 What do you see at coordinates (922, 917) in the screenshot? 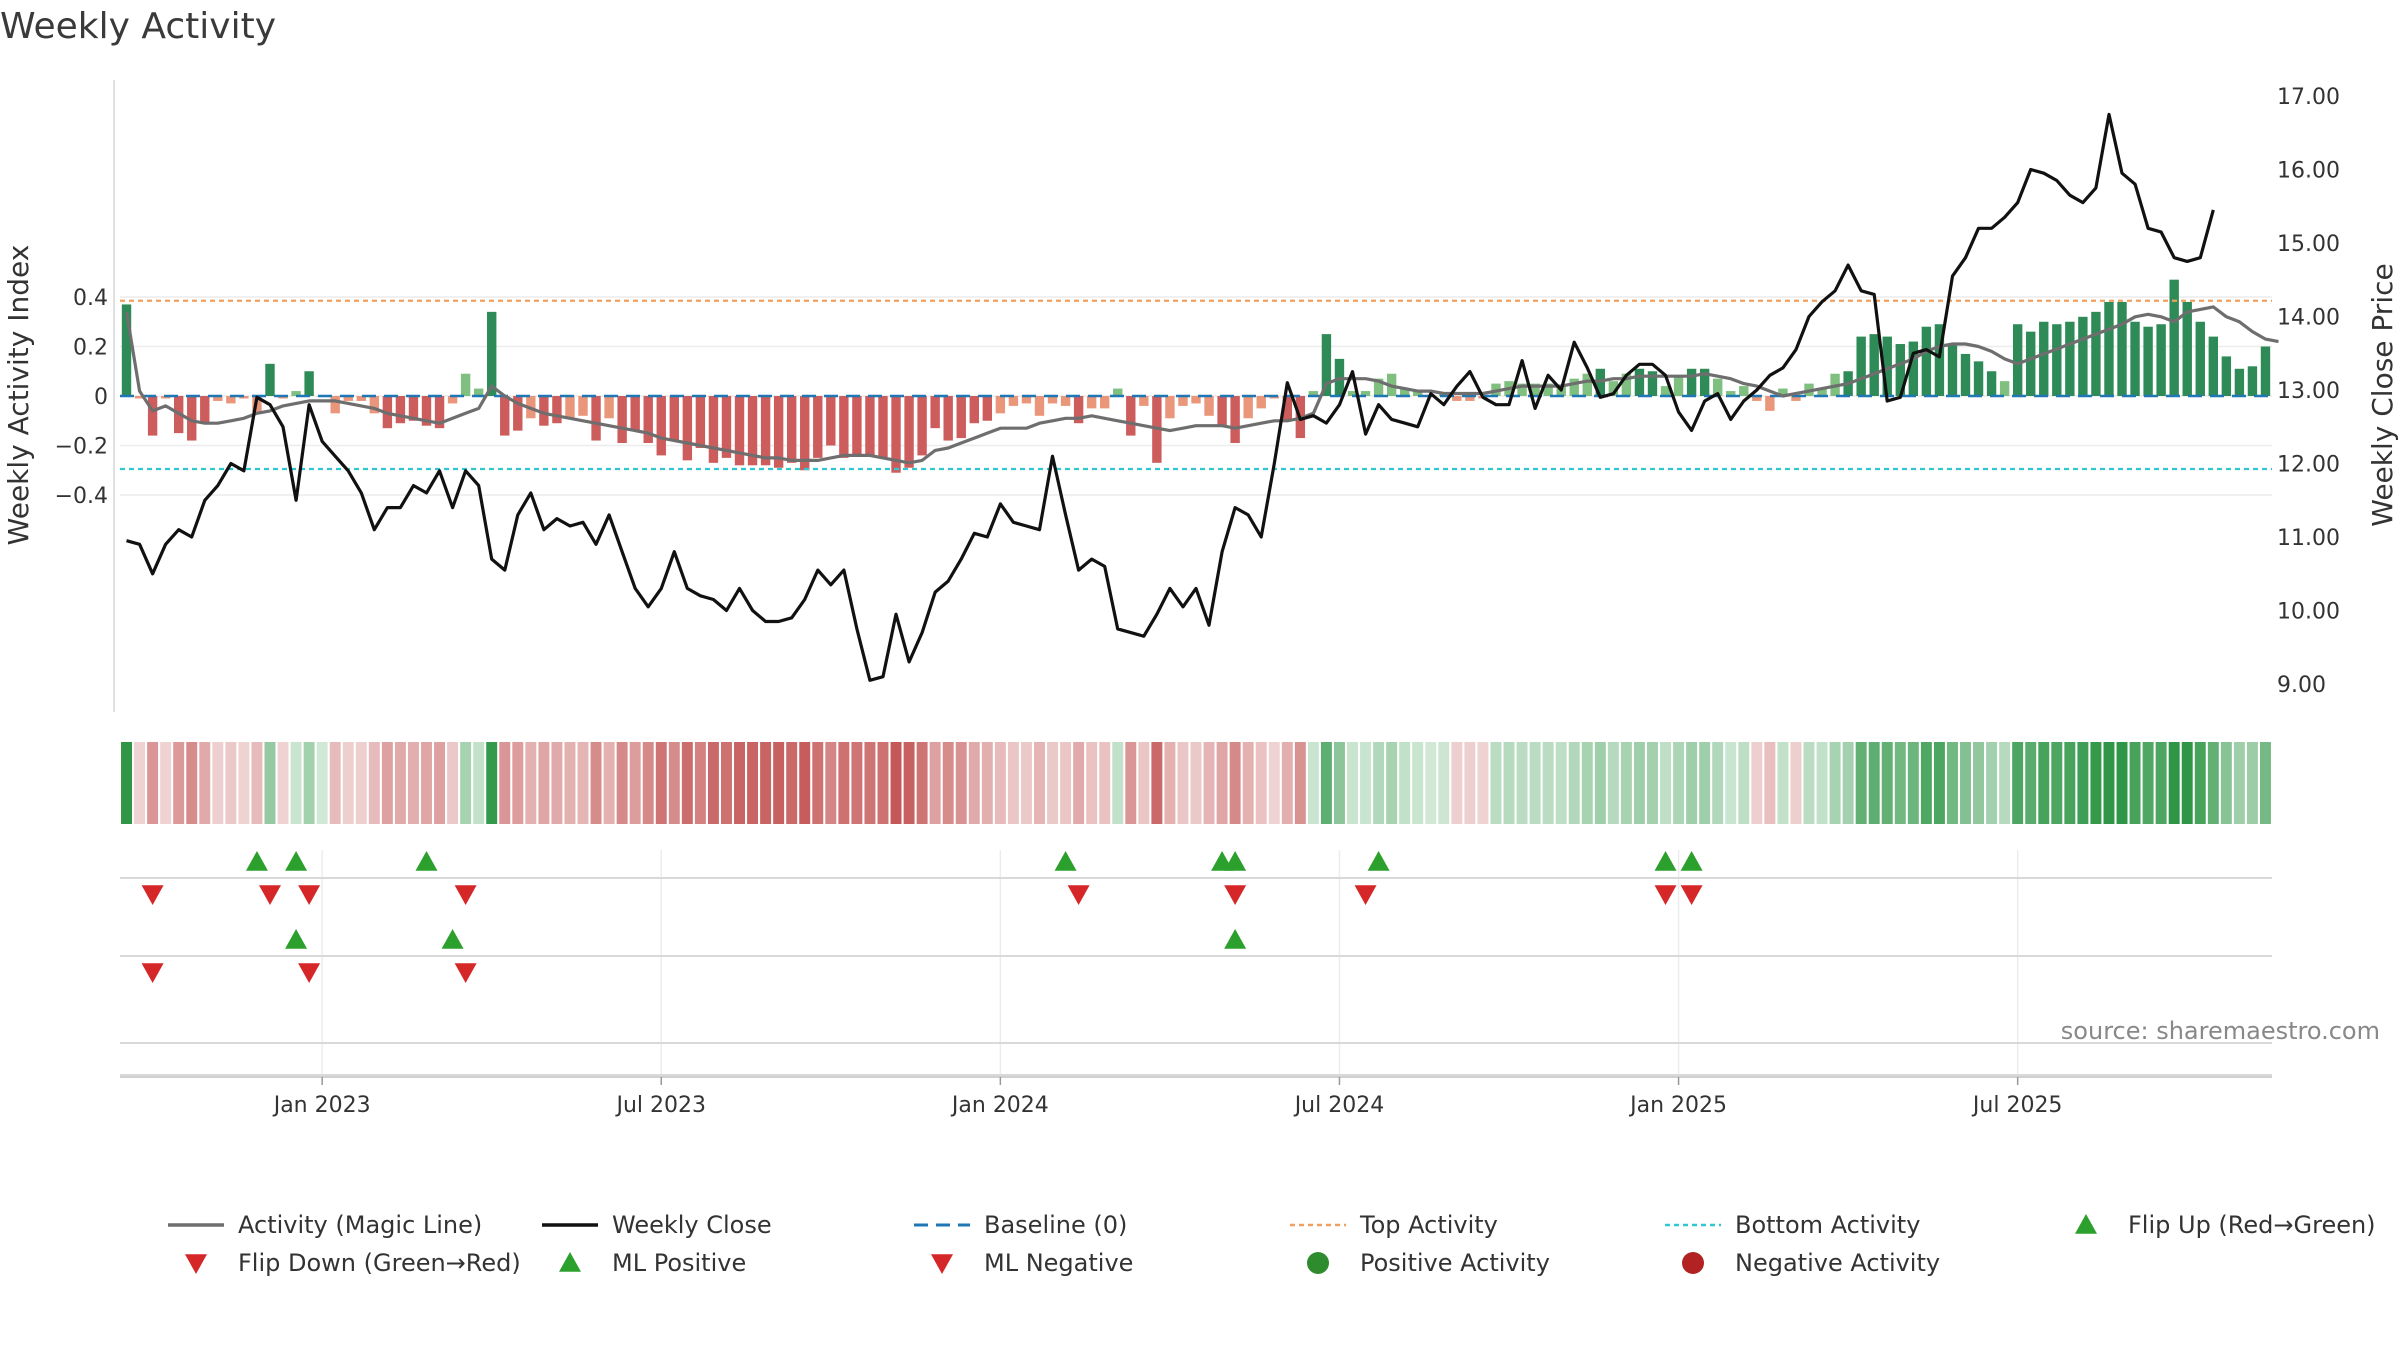
I see `flip-markers` at bounding box center [922, 917].